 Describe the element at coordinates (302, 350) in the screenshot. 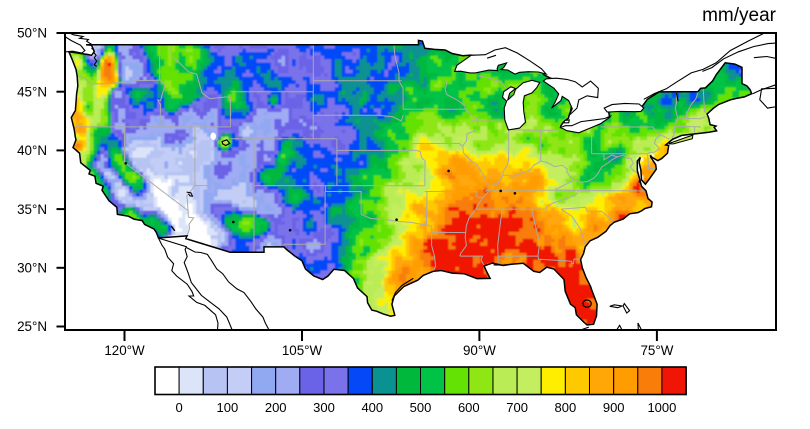

I see `svg-text: 105°W` at that location.